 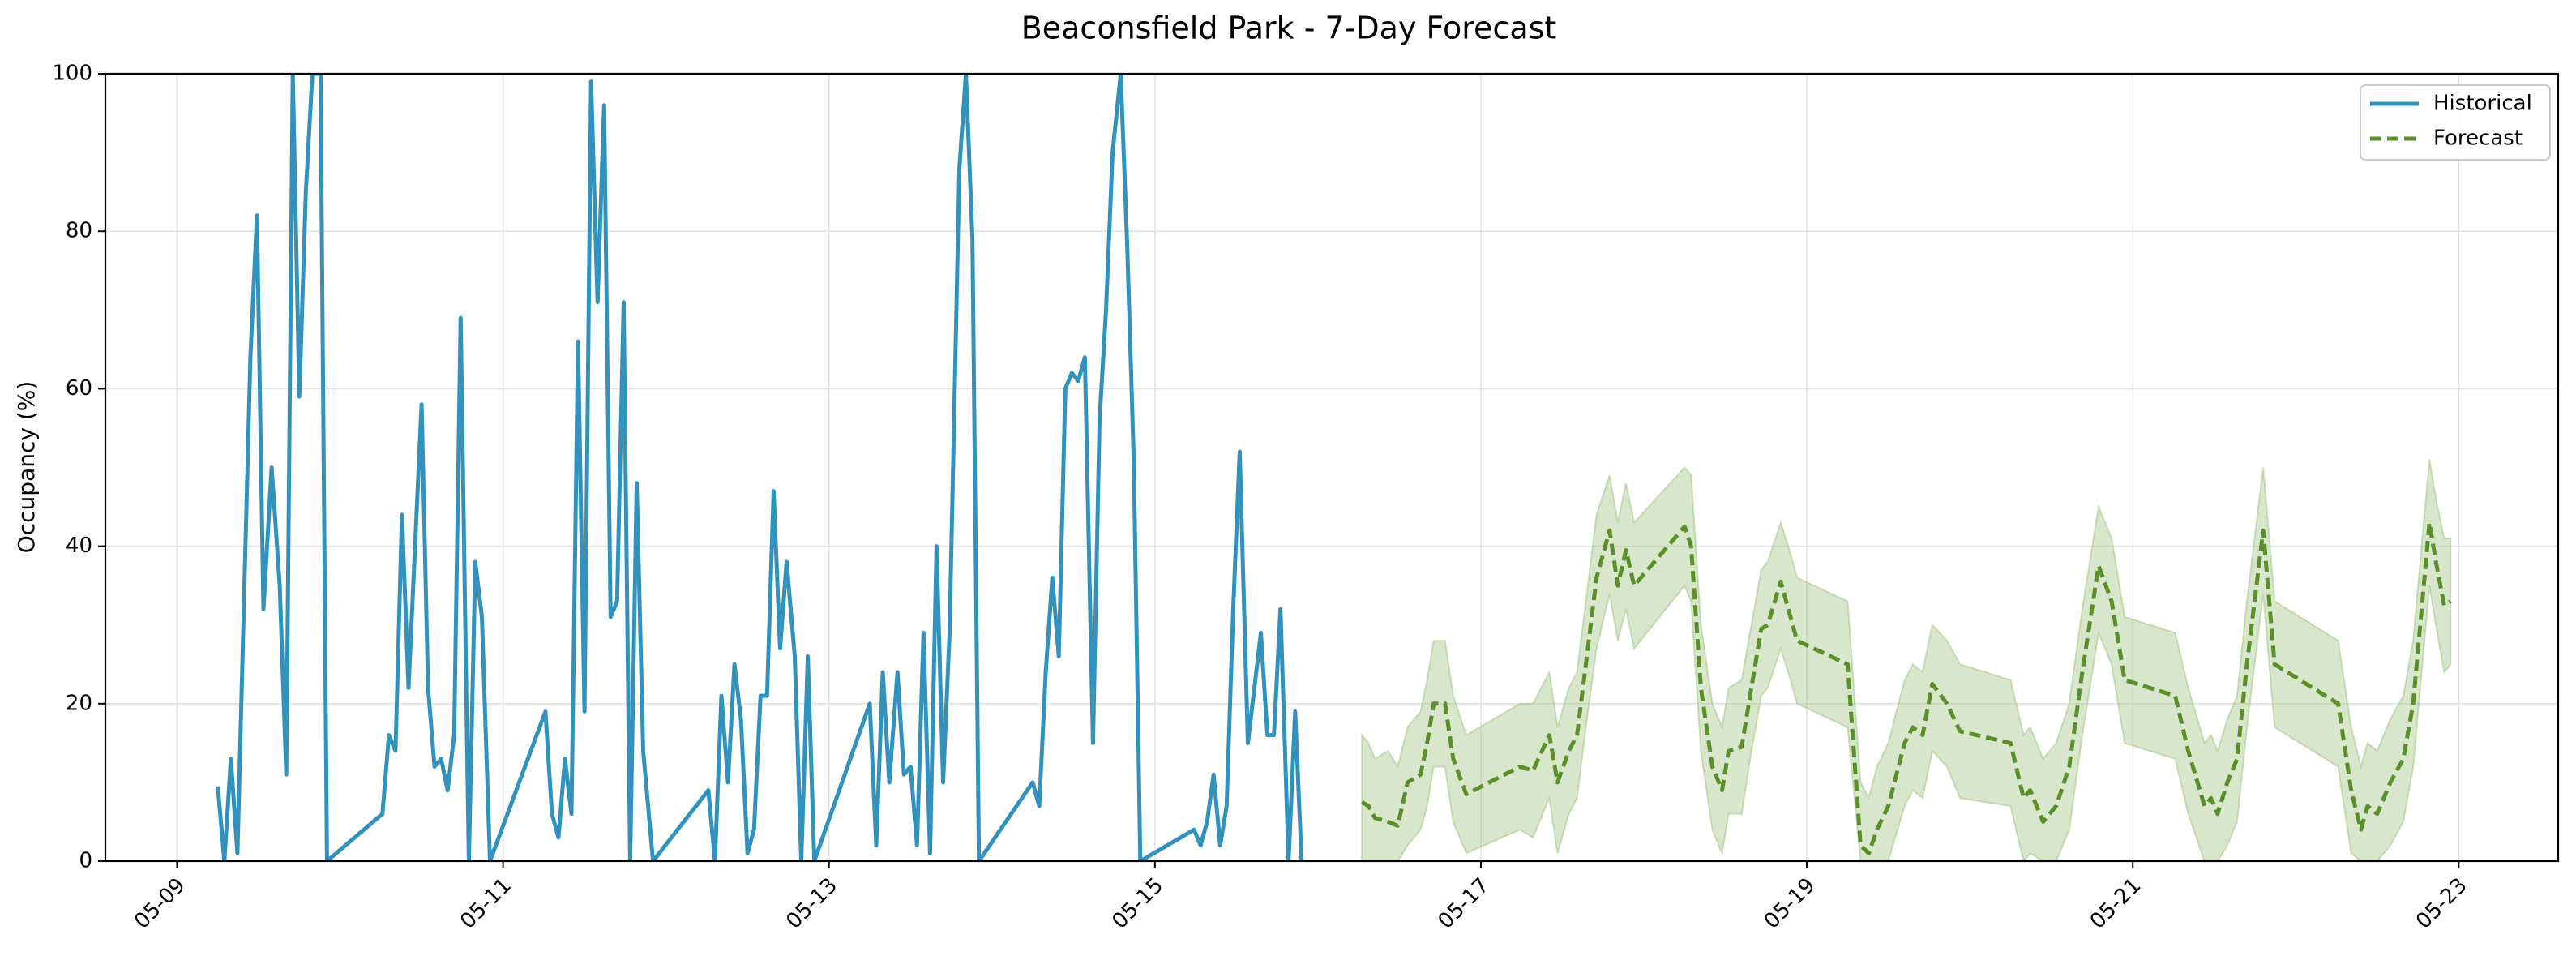 I want to click on legend-label: Historical, so click(x=2482, y=104).